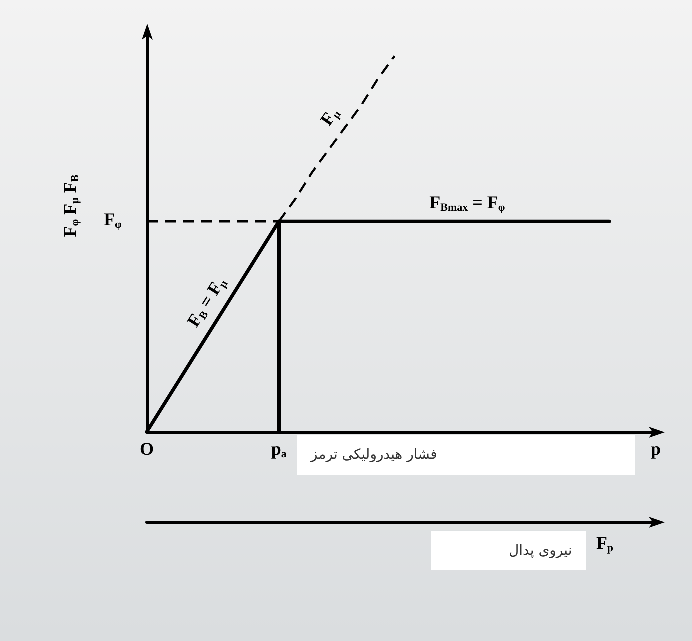  What do you see at coordinates (330, 119) in the screenshot?
I see `text: Fμ` at bounding box center [330, 119].